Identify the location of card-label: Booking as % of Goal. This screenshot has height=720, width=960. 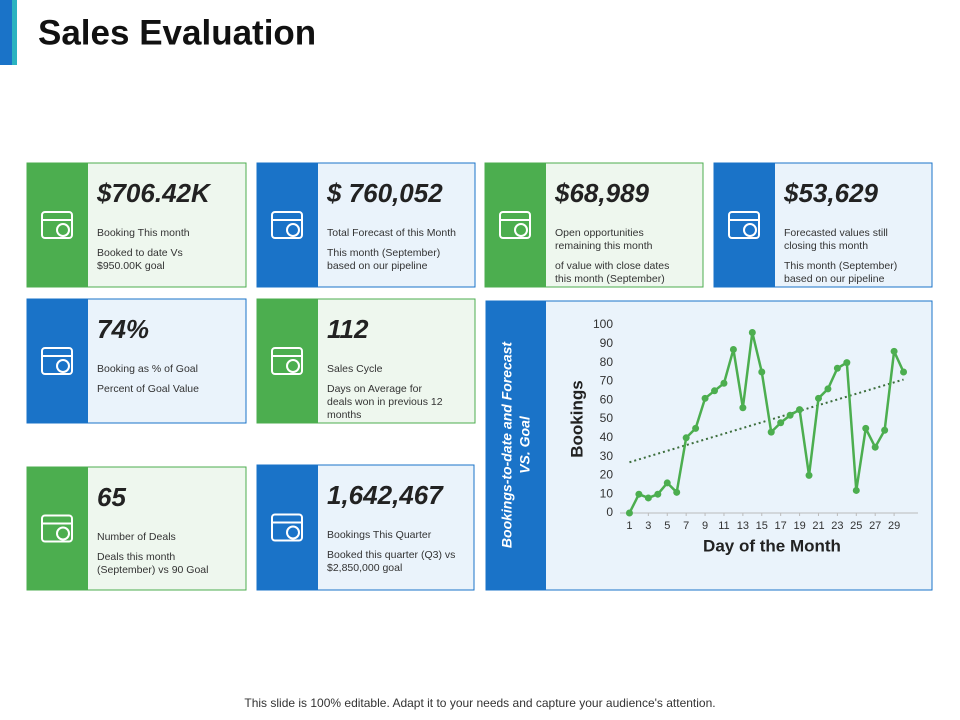
(147, 369).